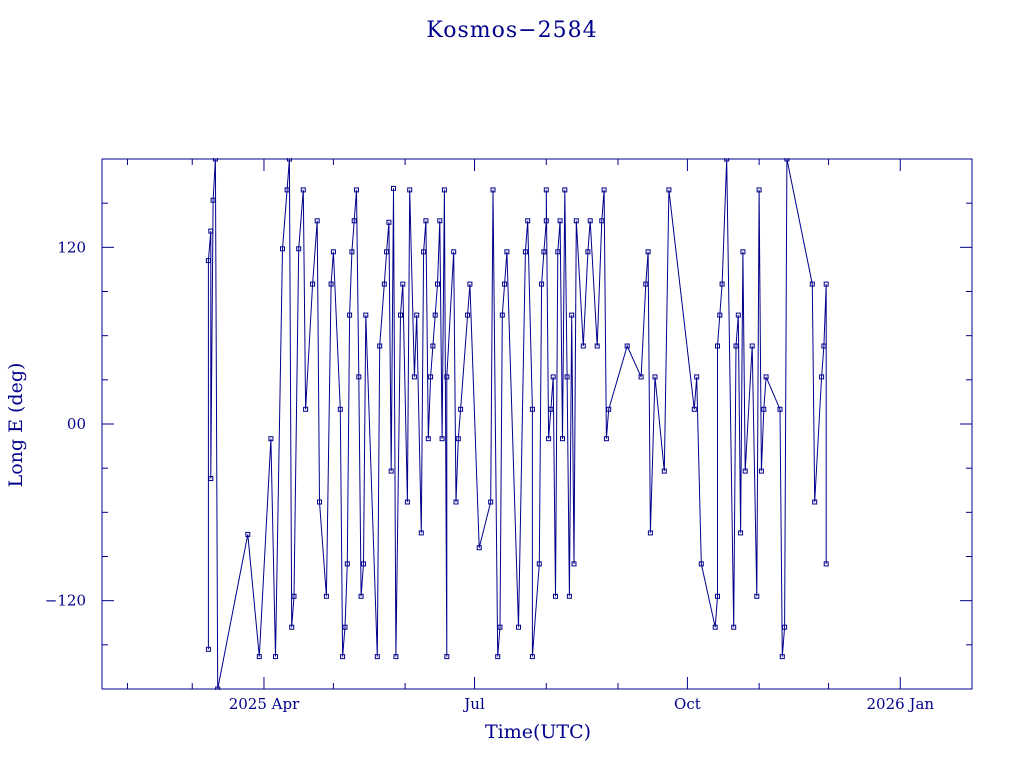 Image resolution: width=1024 pixels, height=768 pixels. What do you see at coordinates (16, 425) in the screenshot?
I see `y-axis-label: Long E (deg)` at bounding box center [16, 425].